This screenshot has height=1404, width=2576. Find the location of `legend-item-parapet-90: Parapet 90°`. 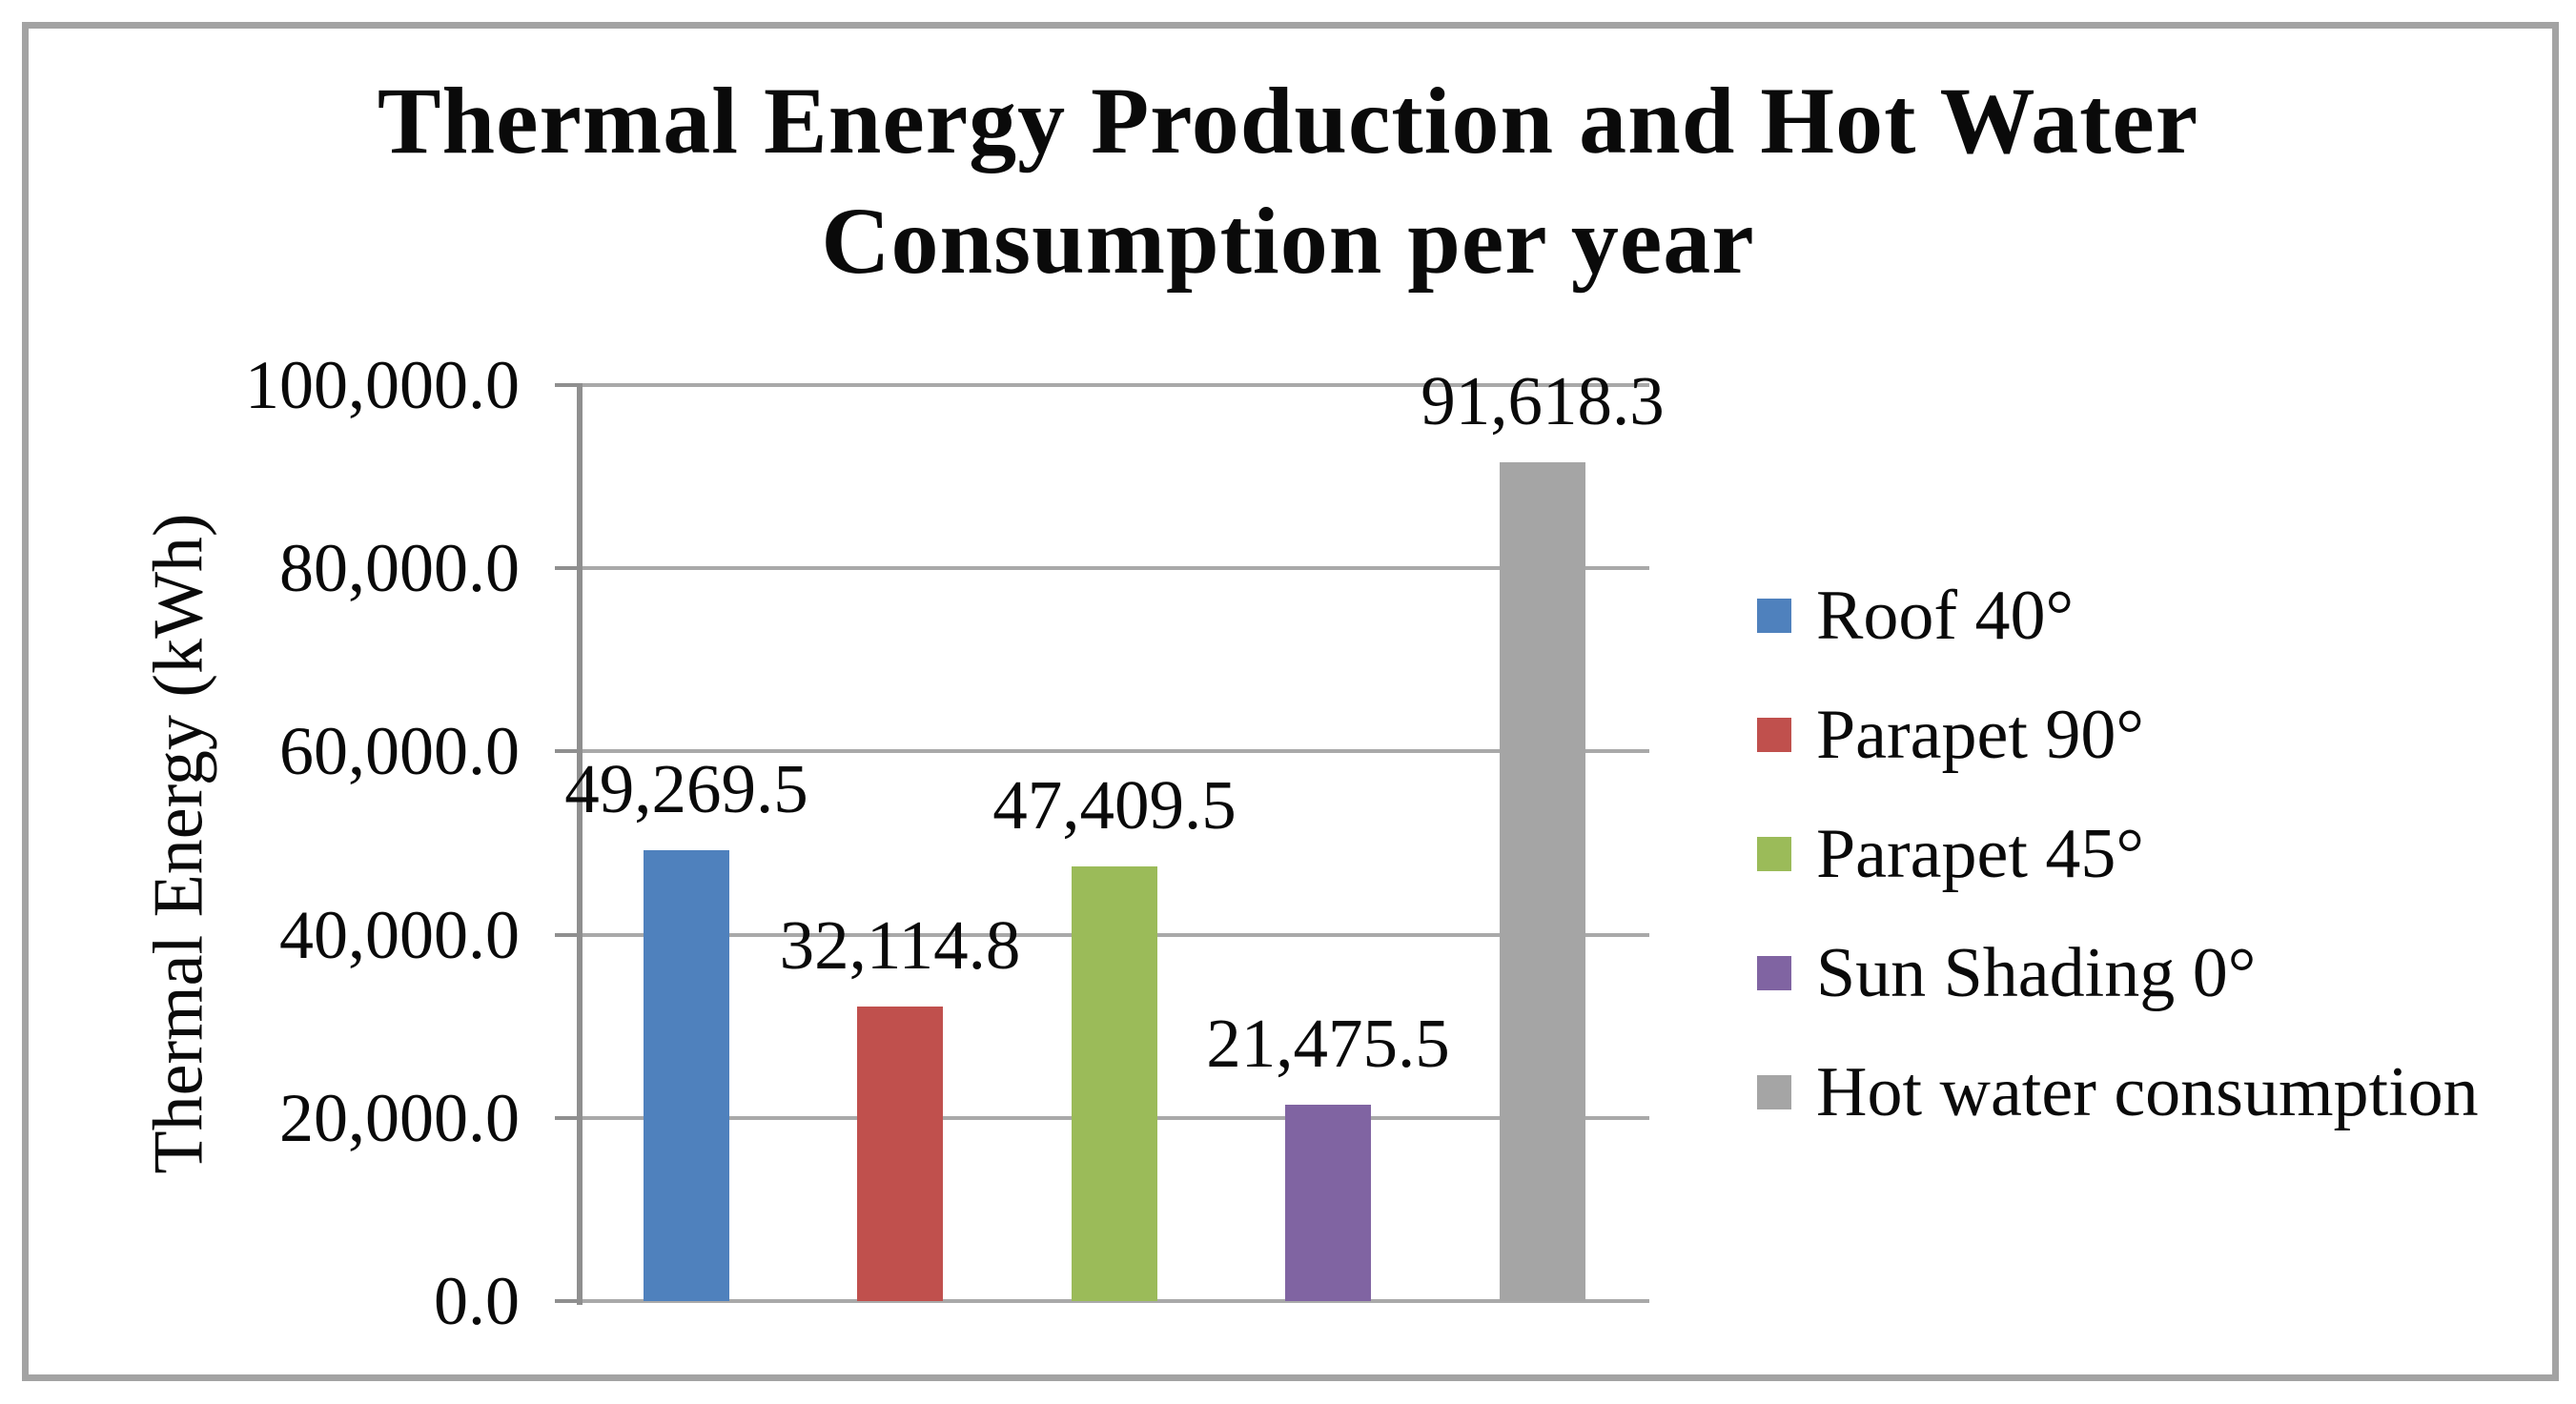

legend-item-parapet-90: Parapet 90° is located at coordinates (2118, 735).